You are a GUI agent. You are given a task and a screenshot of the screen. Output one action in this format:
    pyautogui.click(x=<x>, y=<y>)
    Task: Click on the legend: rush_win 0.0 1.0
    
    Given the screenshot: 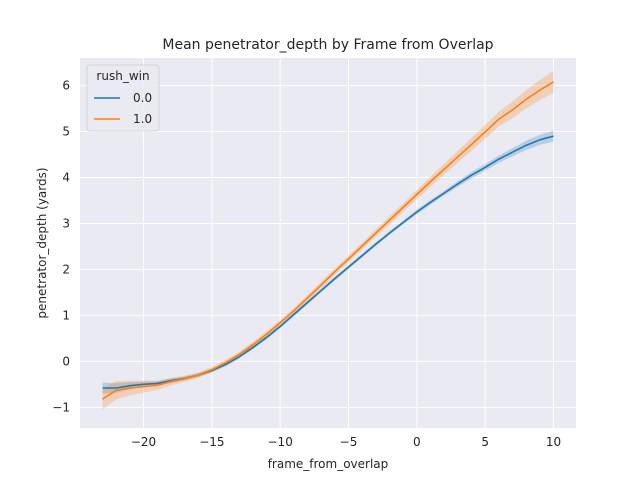 What is the action you would take?
    pyautogui.click(x=123, y=98)
    